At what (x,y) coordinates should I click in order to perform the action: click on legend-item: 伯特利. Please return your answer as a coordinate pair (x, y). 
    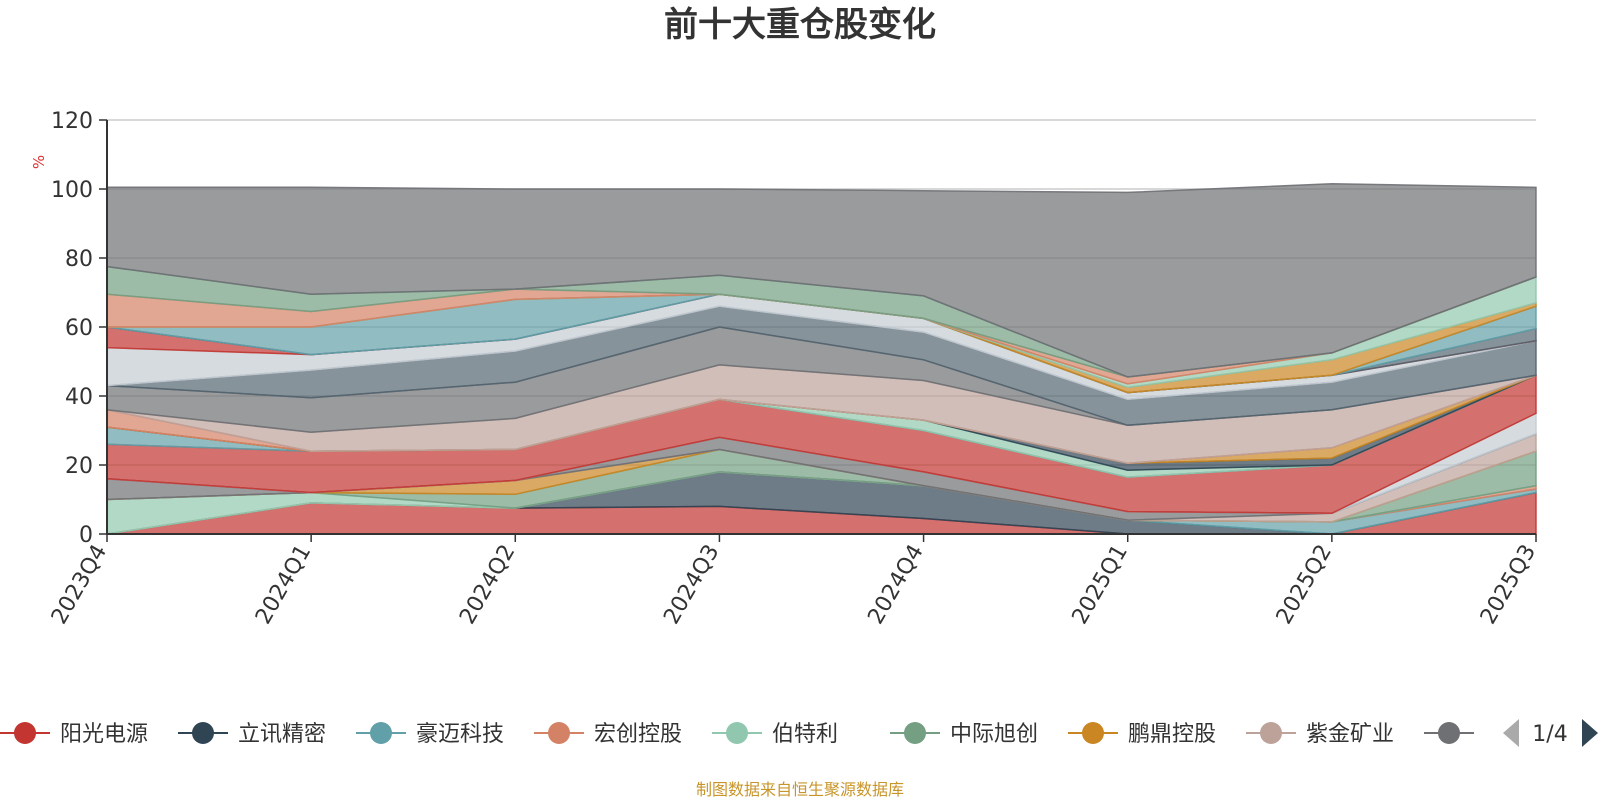
    Looking at the image, I should click on (775, 734).